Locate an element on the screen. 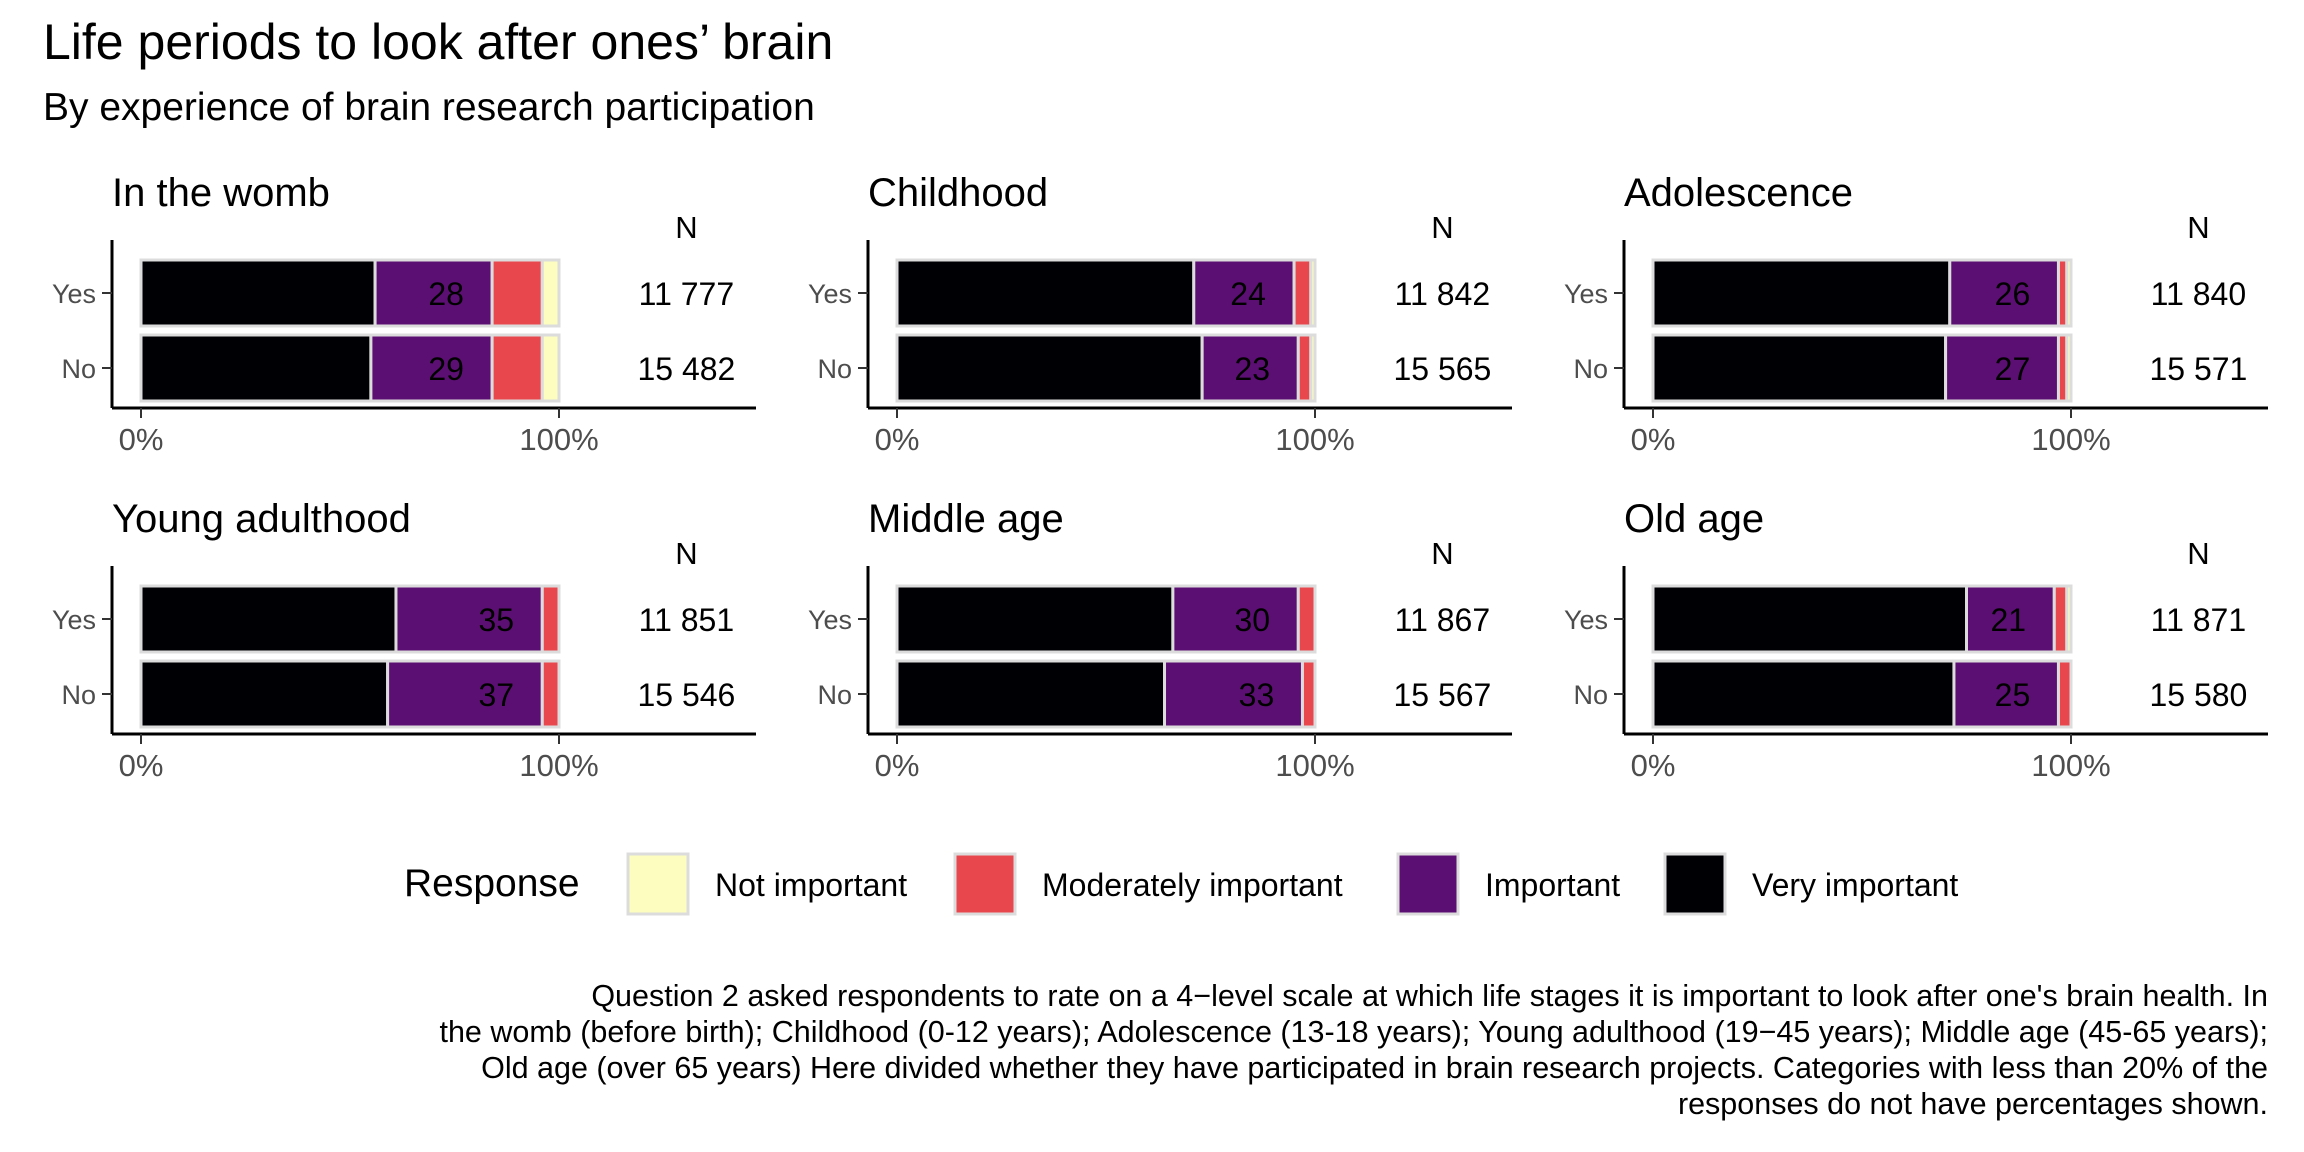 This screenshot has width=2304, height=1152. bar-data-label: 26 is located at coordinates (2013, 294).